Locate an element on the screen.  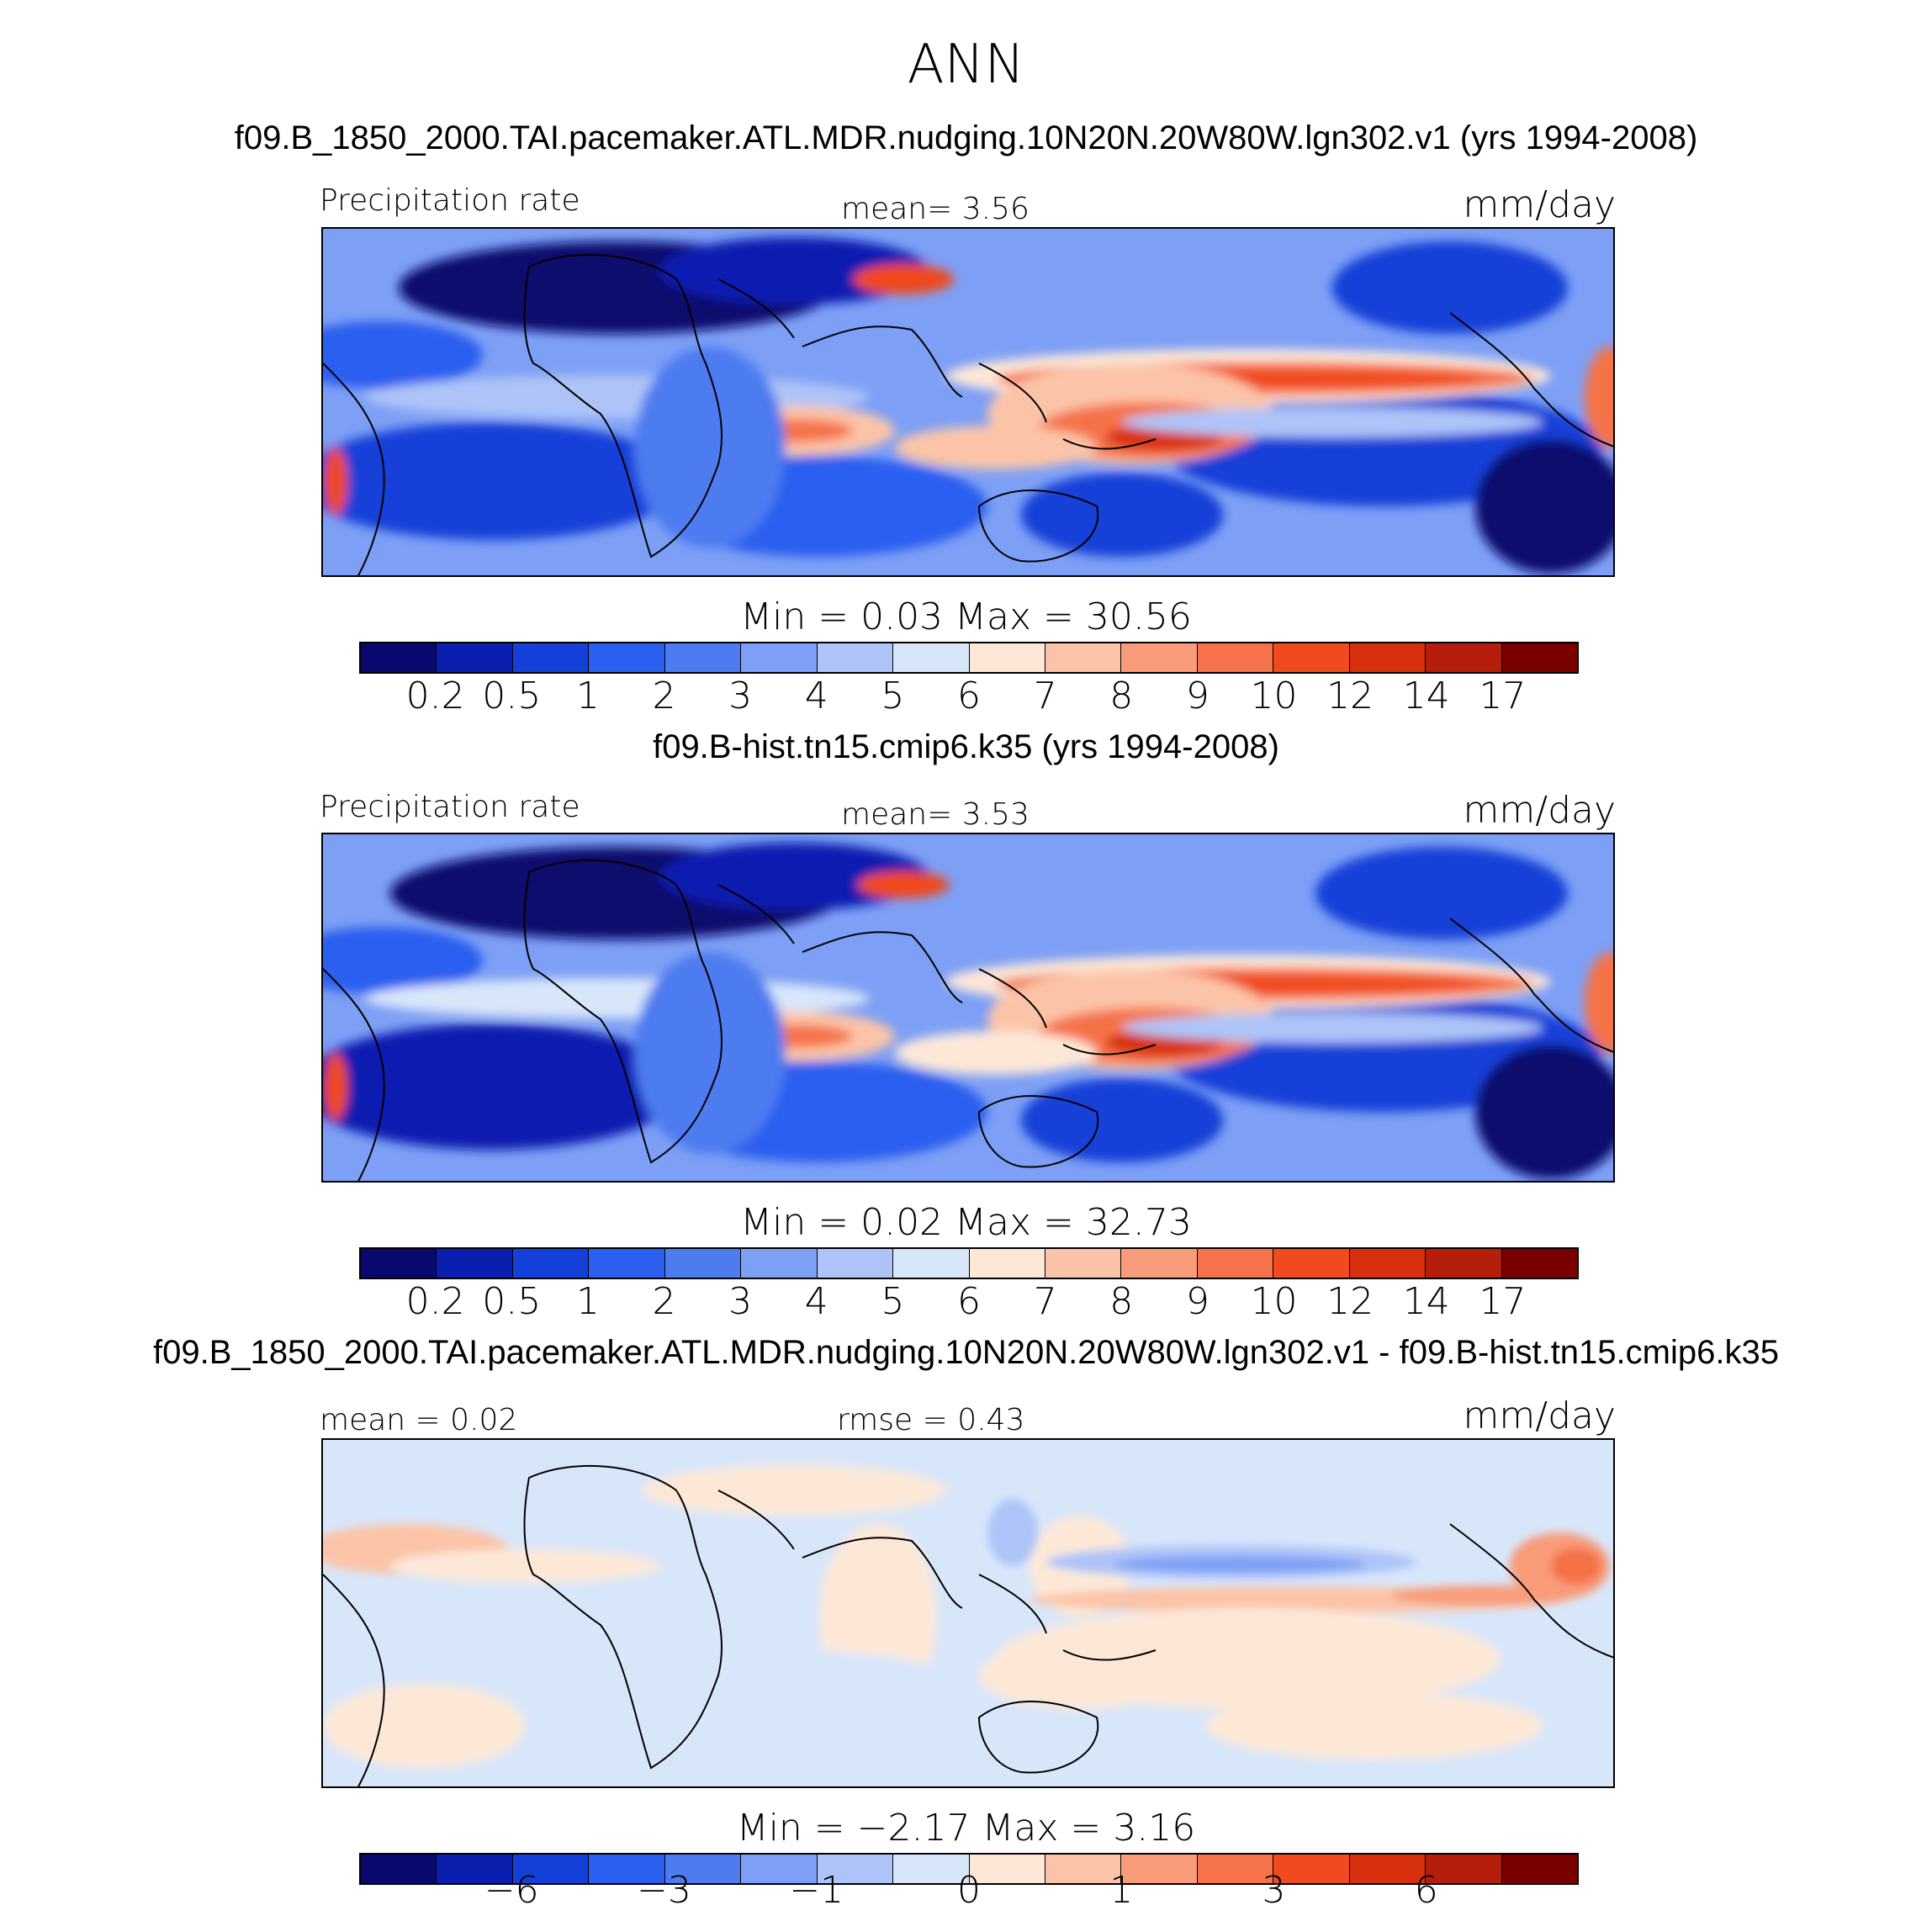
panel-1-minmax: Min = 0.03 Max = 30.56 is located at coordinates (966, 616).